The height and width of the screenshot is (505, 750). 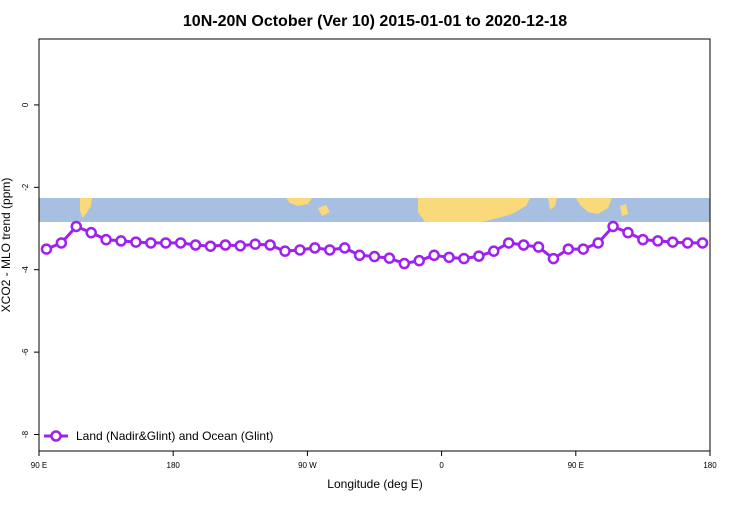 I want to click on series-layer, so click(x=374, y=245).